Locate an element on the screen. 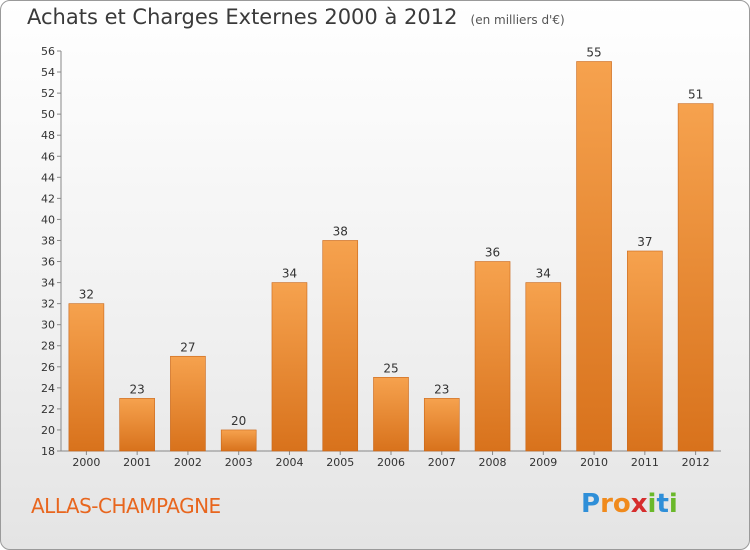  proxiti-logo: Proxiti is located at coordinates (629, 504).